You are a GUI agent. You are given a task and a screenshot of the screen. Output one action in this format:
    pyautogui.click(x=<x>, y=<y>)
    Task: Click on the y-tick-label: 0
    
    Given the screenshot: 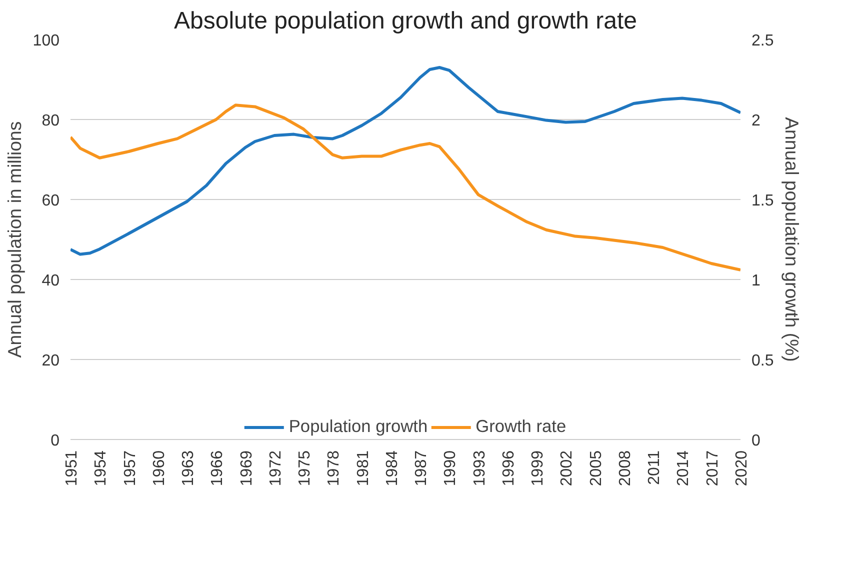 What is the action you would take?
    pyautogui.click(x=55, y=441)
    